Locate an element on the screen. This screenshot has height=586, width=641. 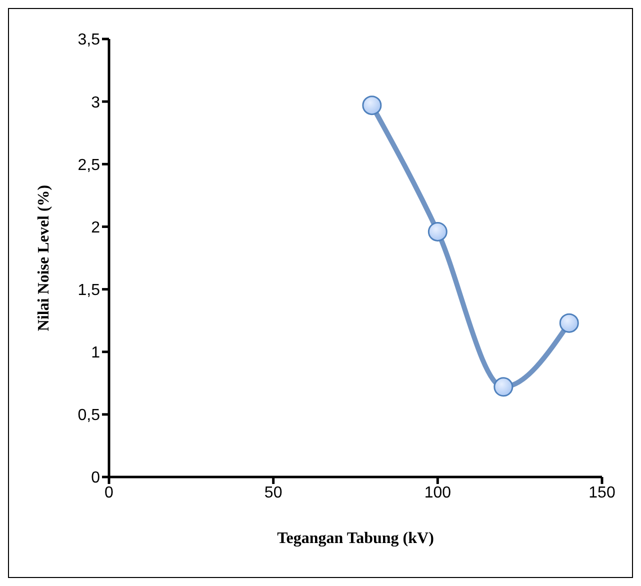
x-tick-label: 0 is located at coordinates (109, 493).